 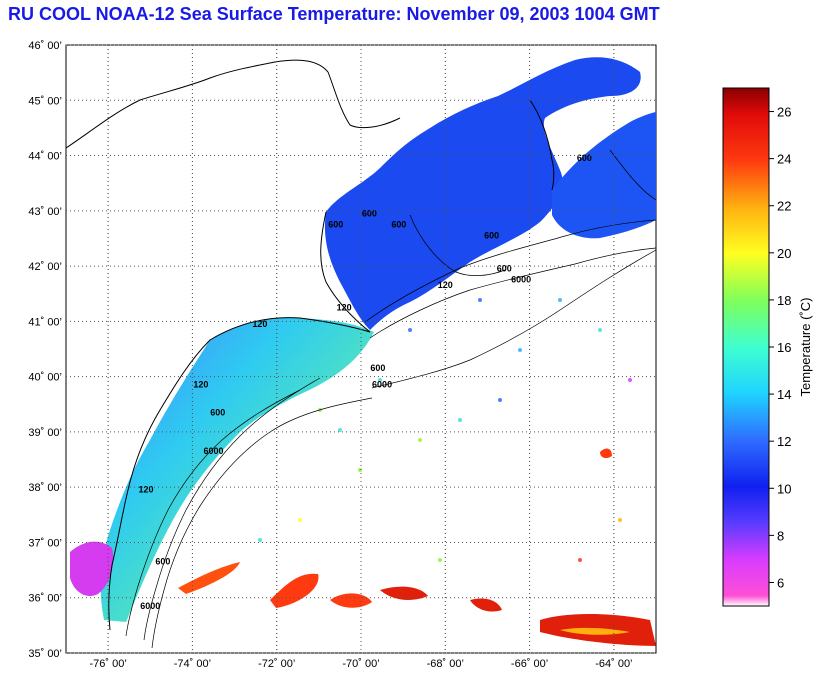 I want to click on colorbar-tick-label: 26, so click(x=784, y=112).